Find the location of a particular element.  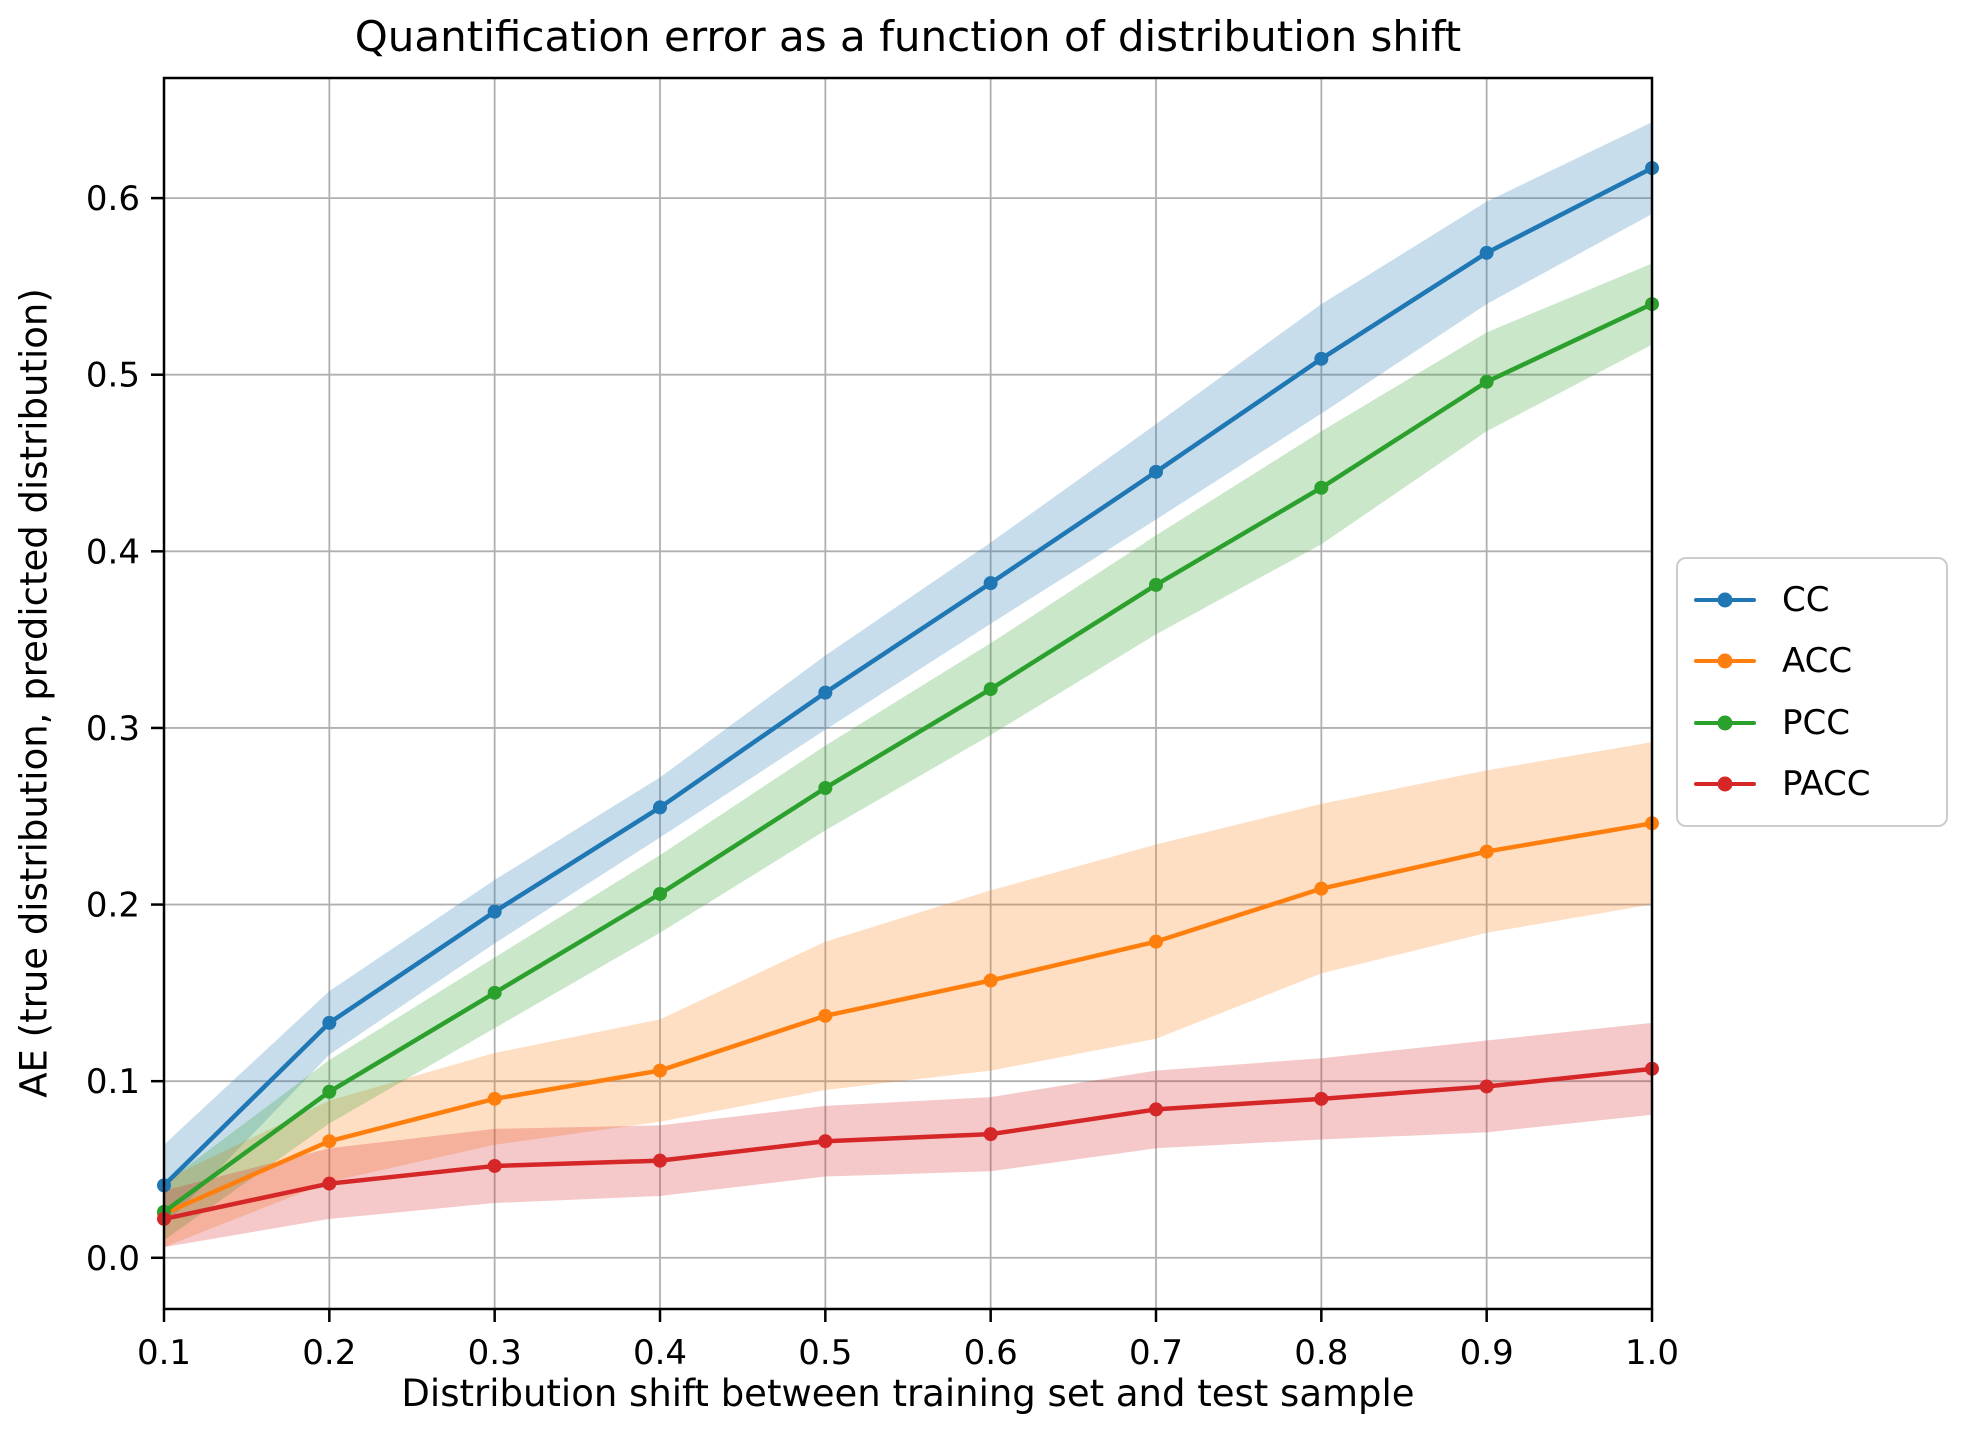

marker-cc-0.6 is located at coordinates (990, 583).